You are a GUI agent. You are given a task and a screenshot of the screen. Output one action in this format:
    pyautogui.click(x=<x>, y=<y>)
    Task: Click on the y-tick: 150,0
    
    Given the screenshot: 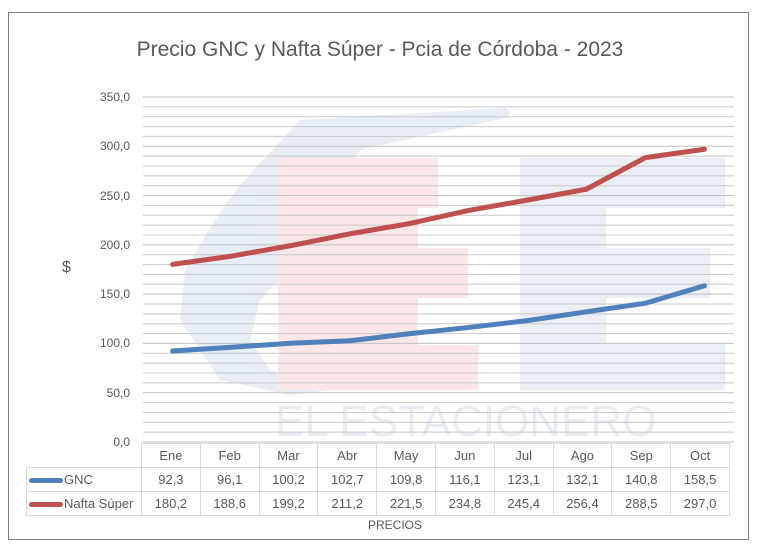 What is the action you would take?
    pyautogui.click(x=114, y=294)
    